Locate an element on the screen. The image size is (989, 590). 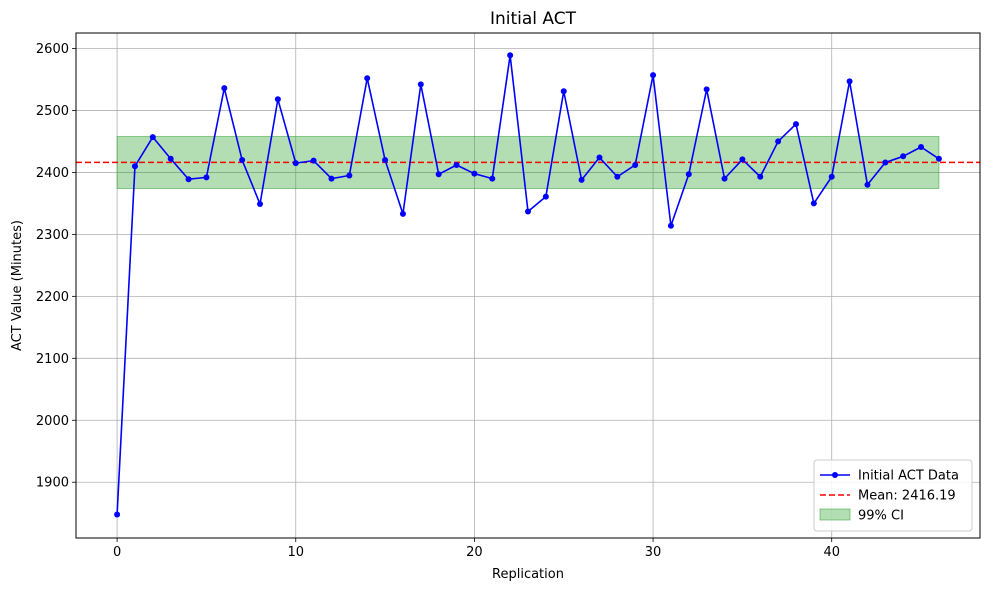
legend-series-label: Initial ACT Data is located at coordinates (908, 476).